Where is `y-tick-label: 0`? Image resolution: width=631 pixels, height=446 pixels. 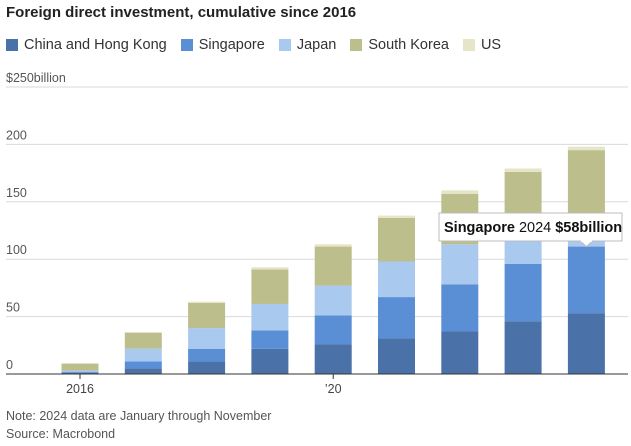
y-tick-label: 0 is located at coordinates (9, 365).